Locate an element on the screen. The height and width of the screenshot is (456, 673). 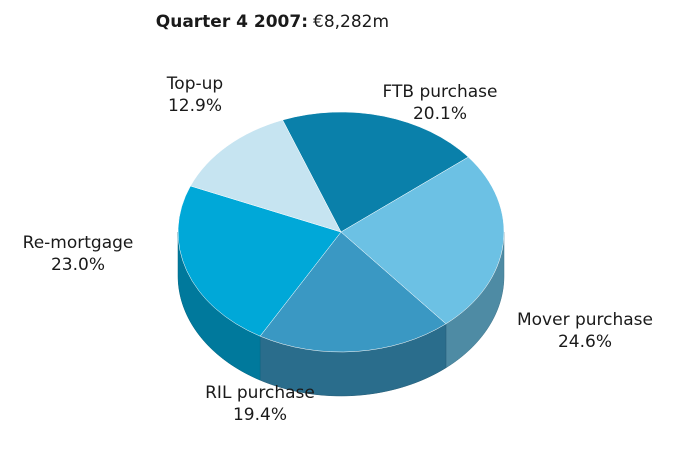
value-label: 24.6% is located at coordinates (585, 342).